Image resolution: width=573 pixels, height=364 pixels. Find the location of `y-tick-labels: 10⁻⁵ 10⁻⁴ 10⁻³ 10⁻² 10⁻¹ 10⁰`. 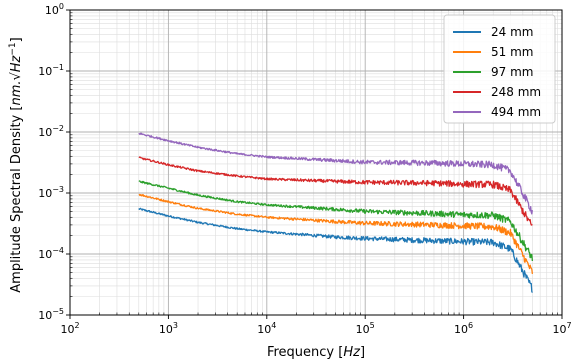

y-tick-labels: 10⁻⁵ 10⁻⁴ 10⁻³ 10⁻² 10⁻¹ 10⁰ is located at coordinates (51, 162).